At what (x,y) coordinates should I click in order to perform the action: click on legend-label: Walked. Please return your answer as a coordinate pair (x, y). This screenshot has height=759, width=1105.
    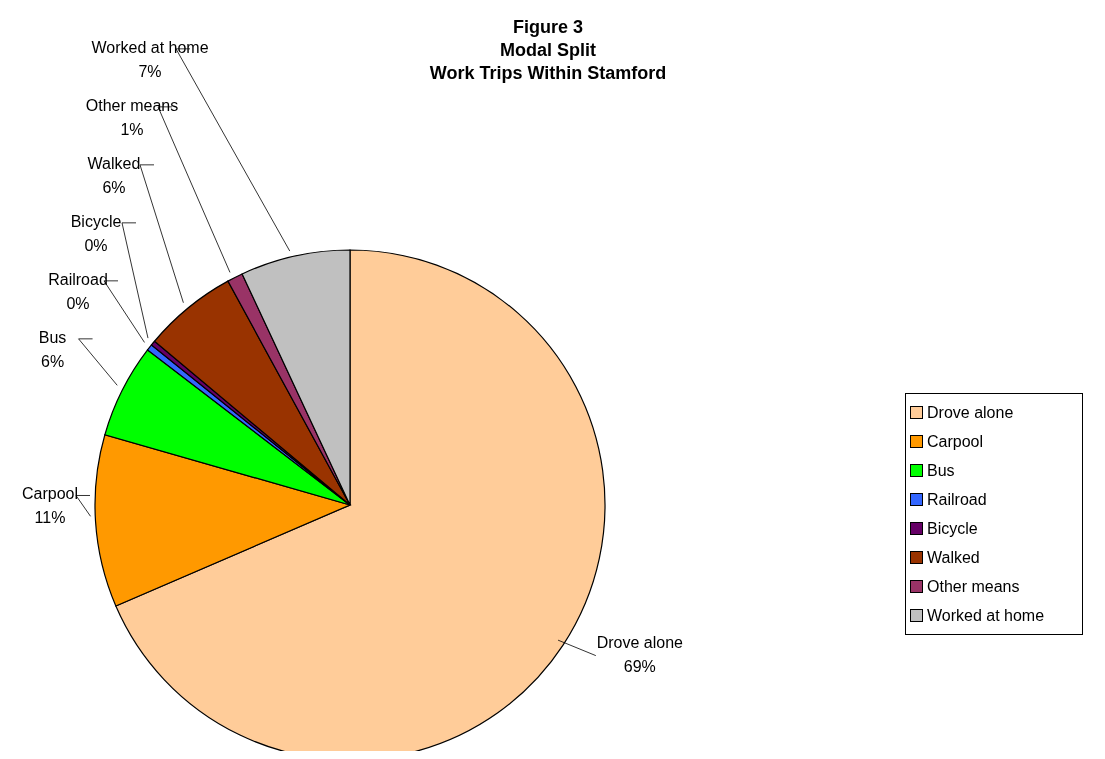
    Looking at the image, I should click on (953, 557).